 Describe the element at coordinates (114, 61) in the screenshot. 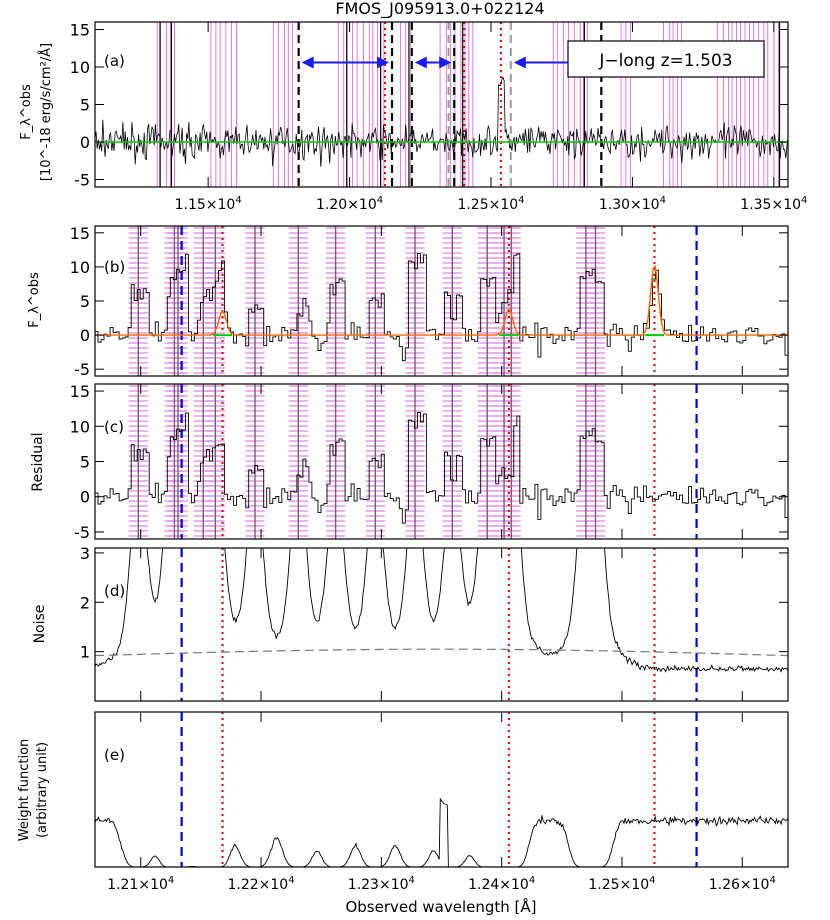

I see `panel-label-a: (a)` at that location.